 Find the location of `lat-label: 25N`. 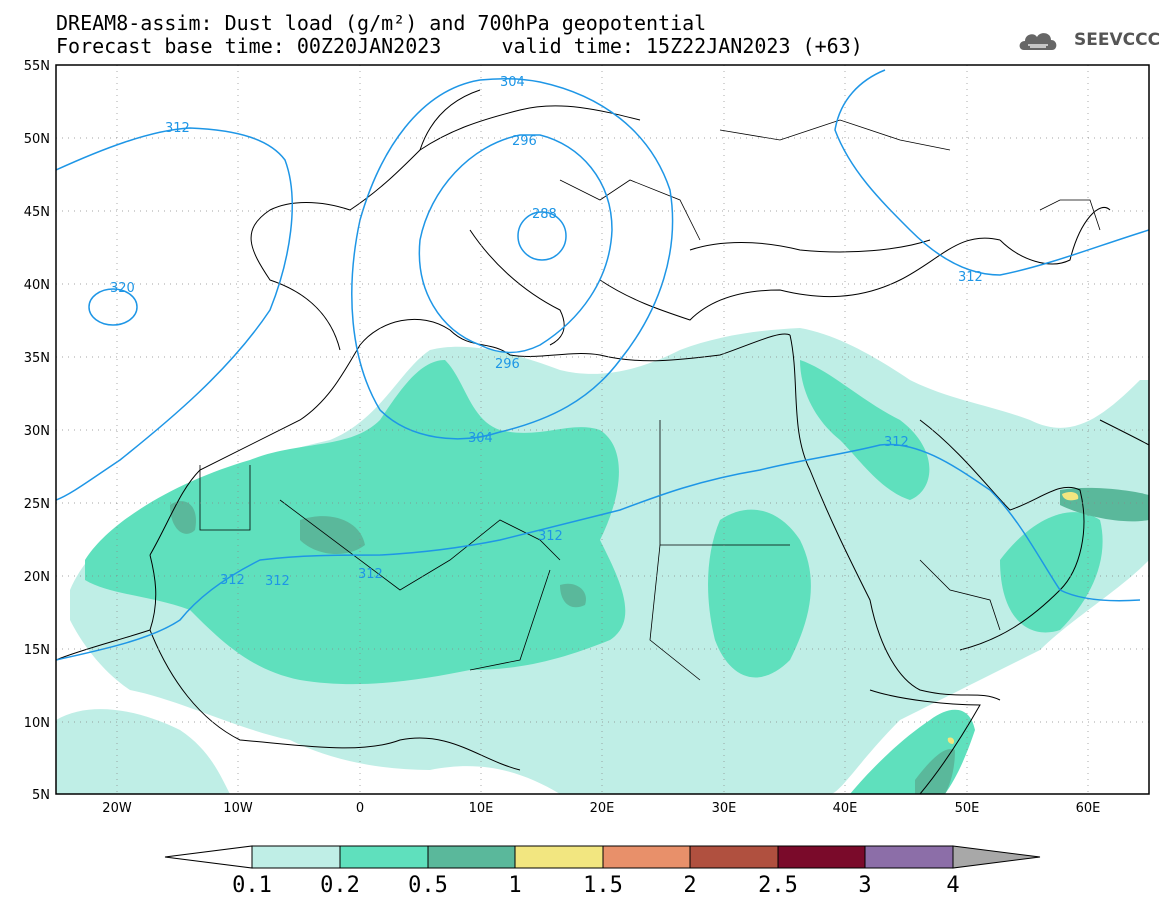

lat-label: 25N is located at coordinates (37, 504).